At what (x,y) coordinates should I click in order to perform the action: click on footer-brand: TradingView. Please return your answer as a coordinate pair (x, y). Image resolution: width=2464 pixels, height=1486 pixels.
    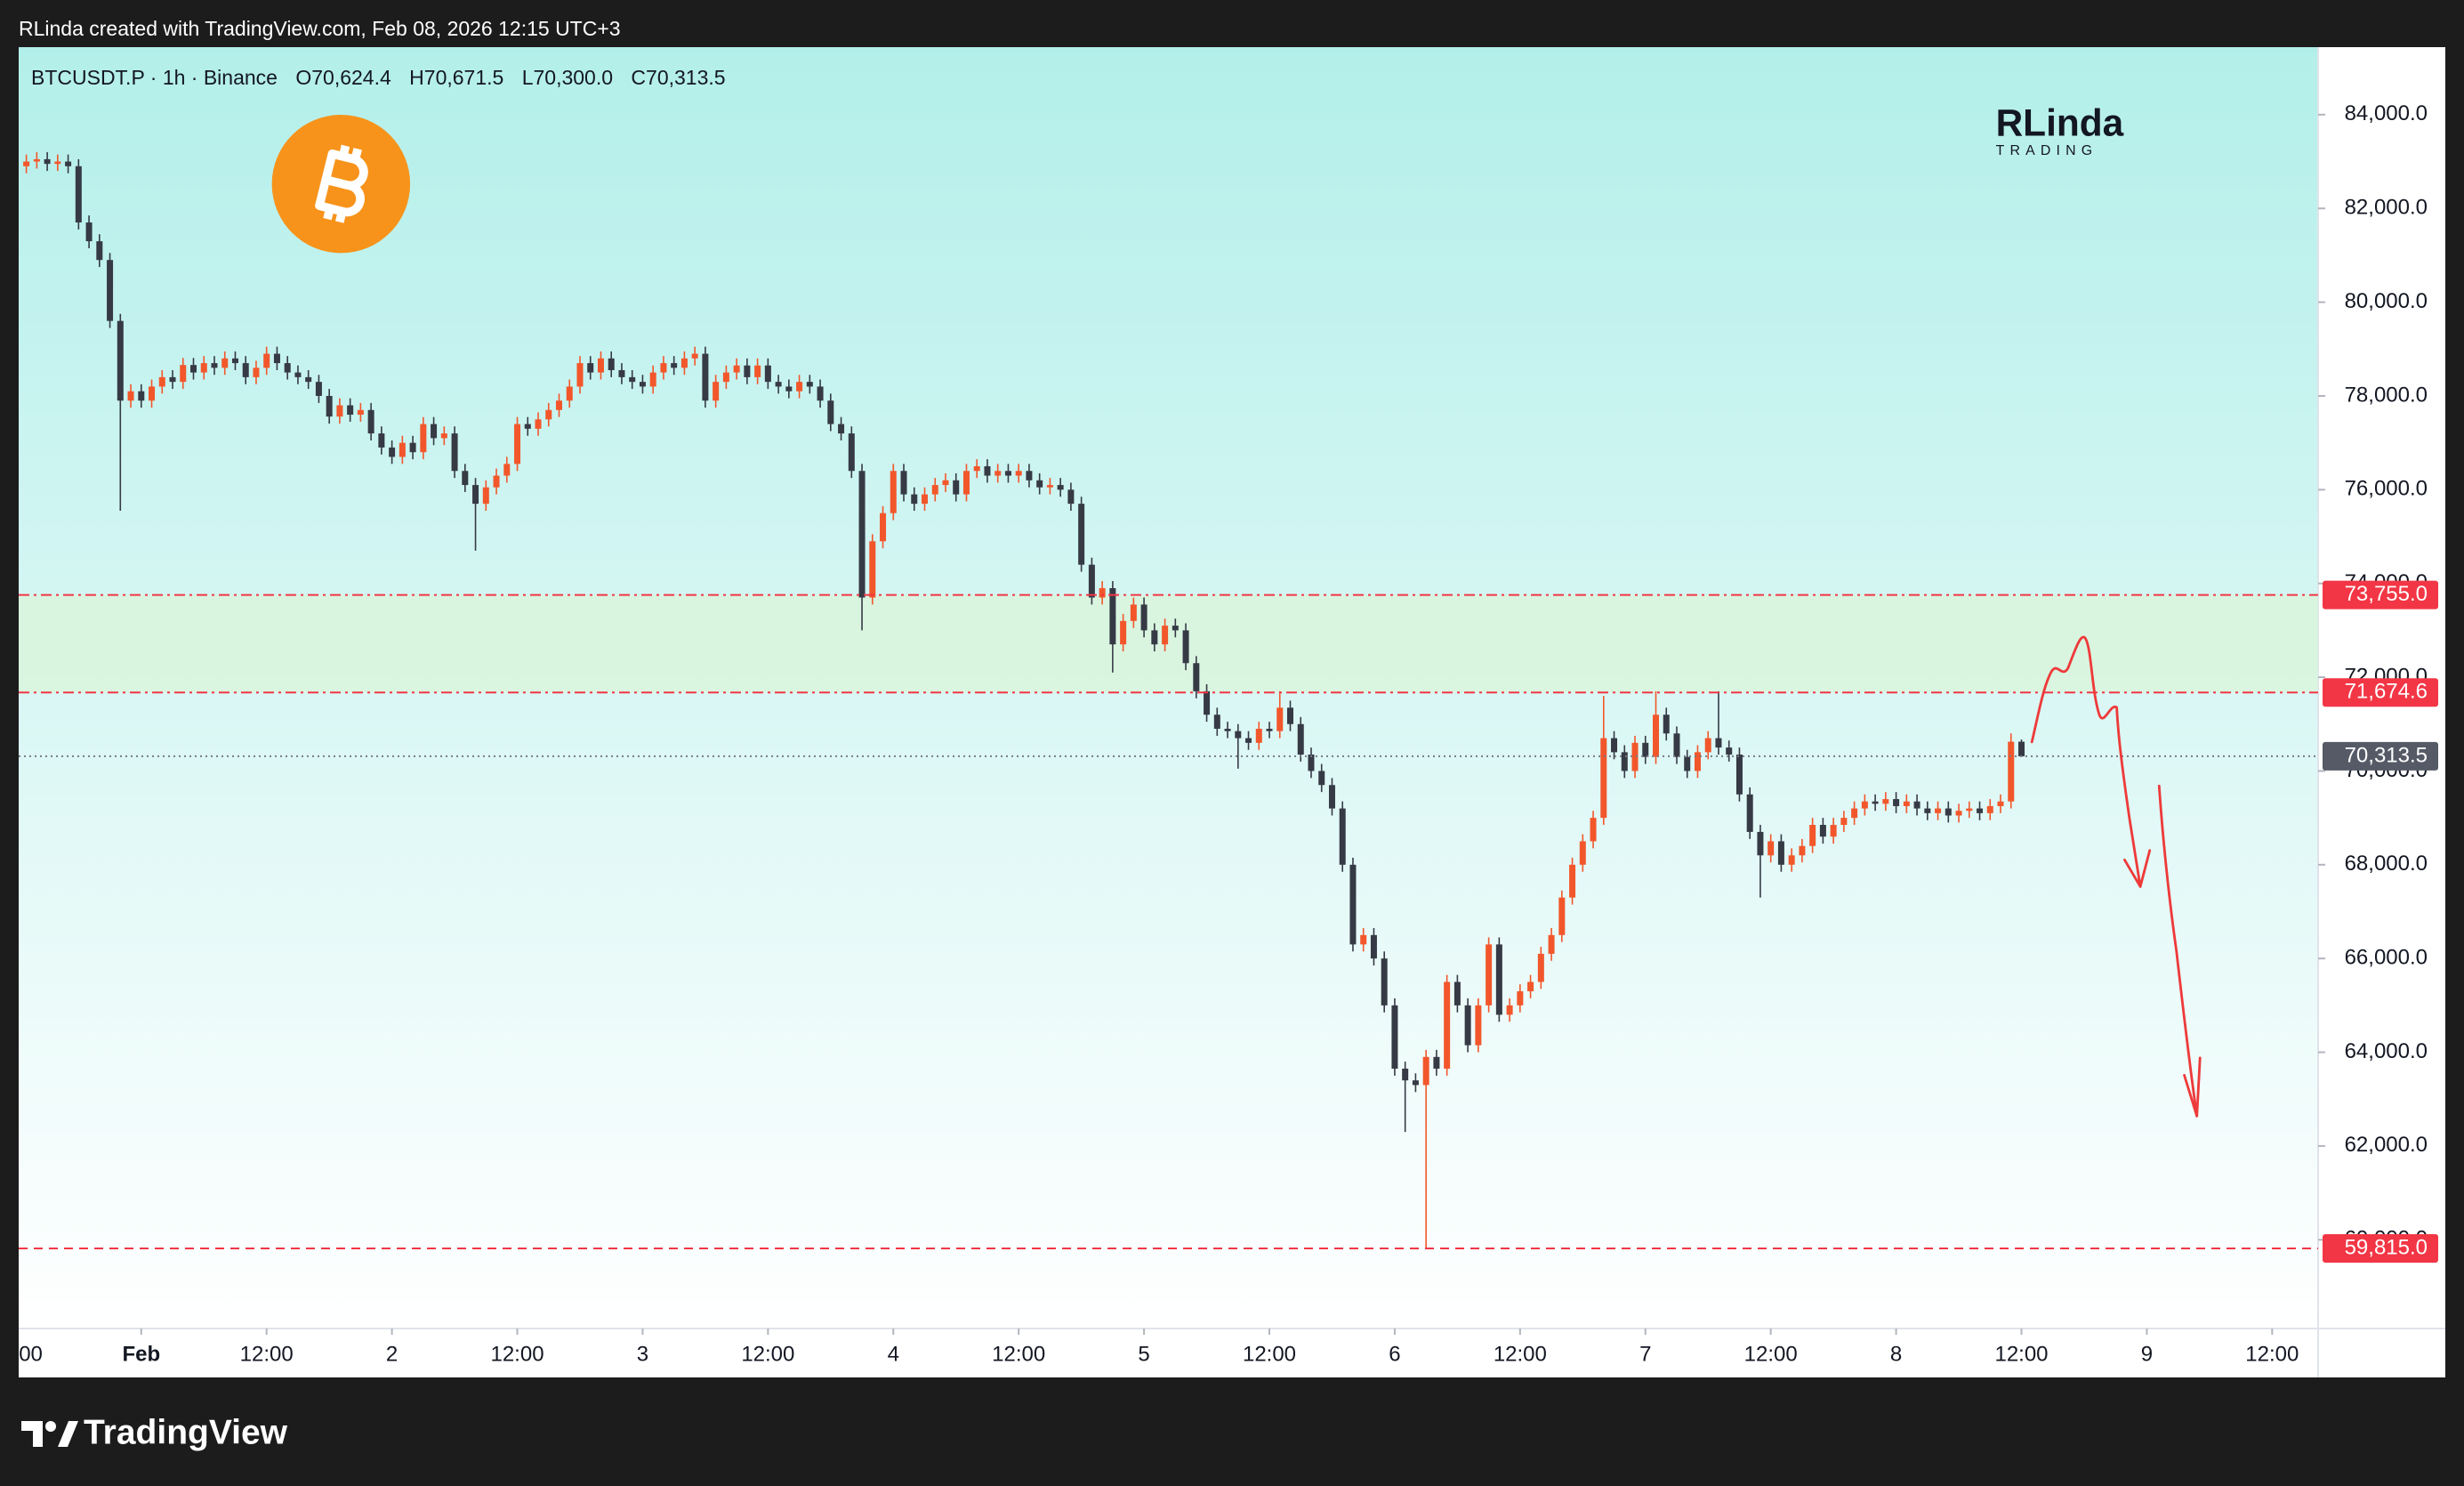
    Looking at the image, I should click on (186, 1432).